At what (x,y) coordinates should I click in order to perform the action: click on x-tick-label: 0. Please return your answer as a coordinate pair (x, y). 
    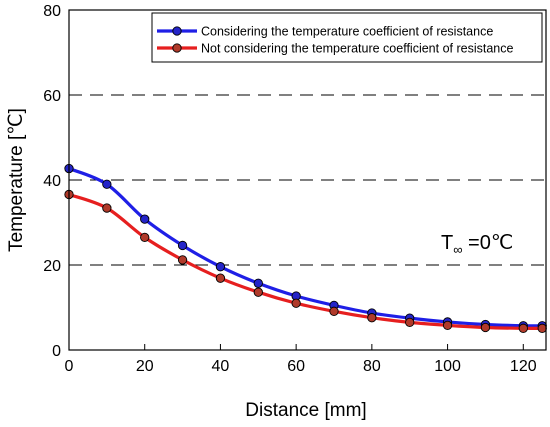
    Looking at the image, I should click on (69, 366).